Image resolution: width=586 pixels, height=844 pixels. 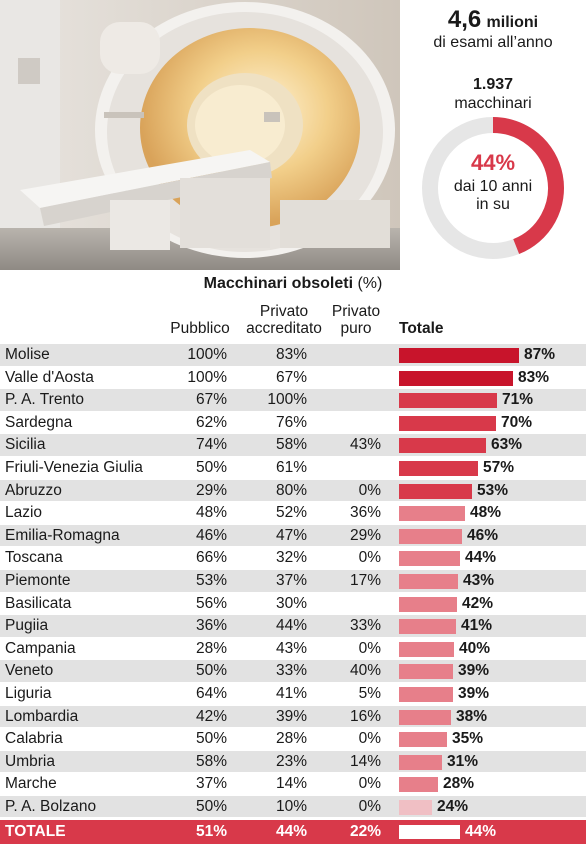 I want to click on total-value-label: 71%, so click(x=518, y=400).